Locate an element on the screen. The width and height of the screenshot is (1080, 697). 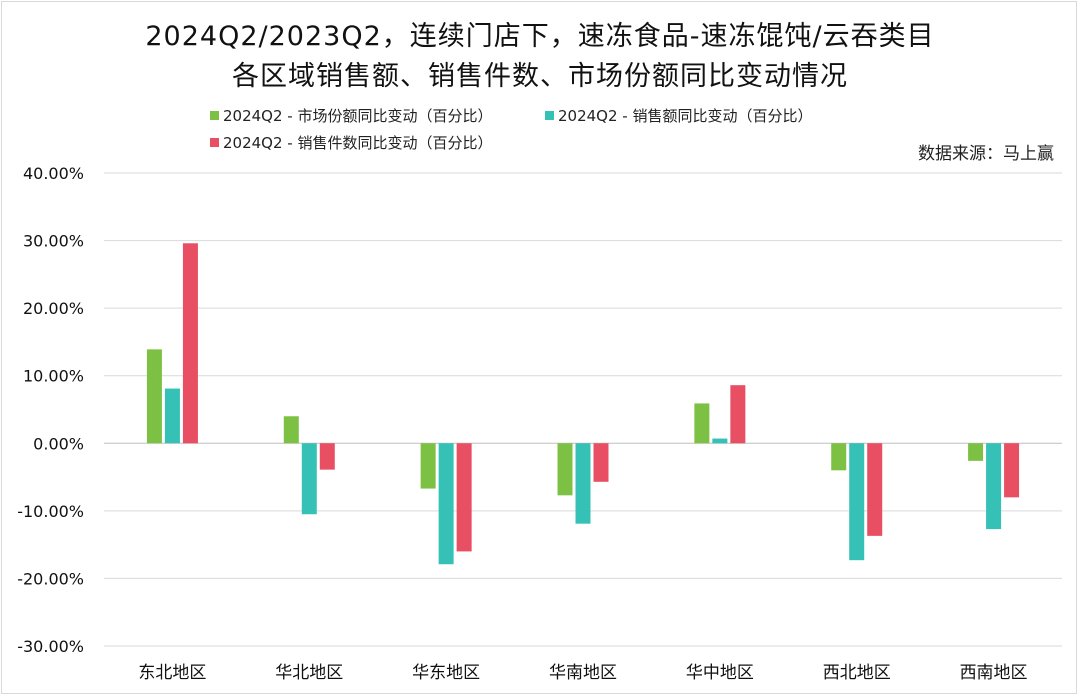
chart-subtitle: 各区域销售额、销售件数、市场份额同比变动情况 is located at coordinates (540, 76).